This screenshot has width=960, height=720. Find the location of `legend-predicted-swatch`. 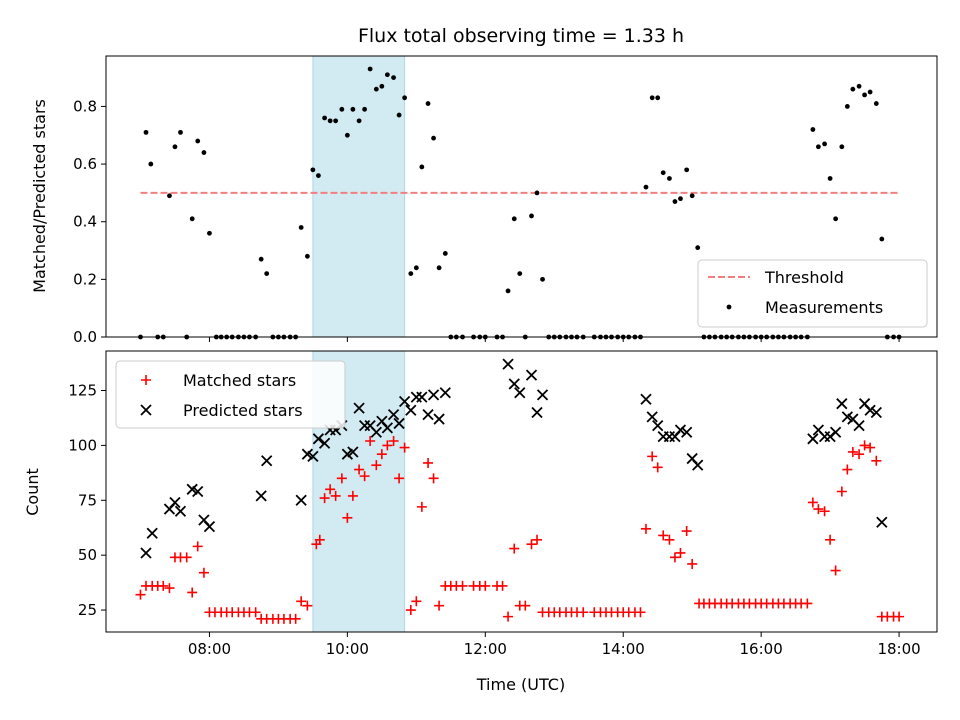

legend-predicted-swatch is located at coordinates (146, 410).